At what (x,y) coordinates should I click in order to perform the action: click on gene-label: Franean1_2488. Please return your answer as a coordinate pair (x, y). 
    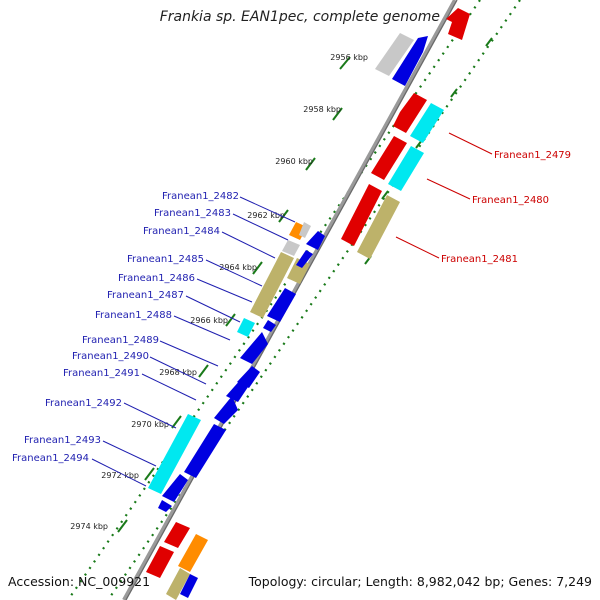
    Looking at the image, I should click on (133, 315).